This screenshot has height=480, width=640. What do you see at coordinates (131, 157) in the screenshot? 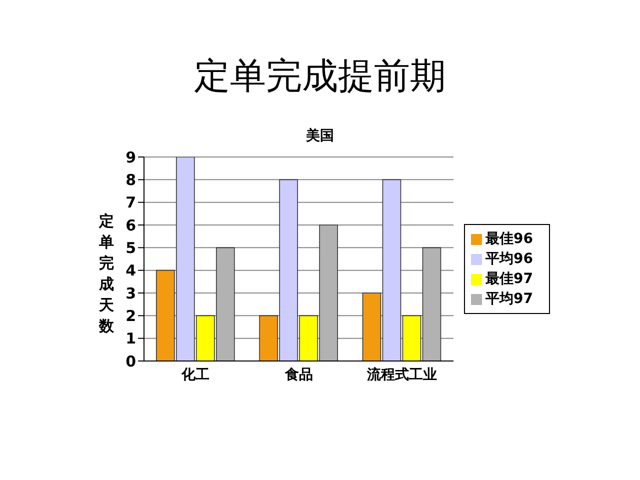
I see `y-tick-label: 9` at bounding box center [131, 157].